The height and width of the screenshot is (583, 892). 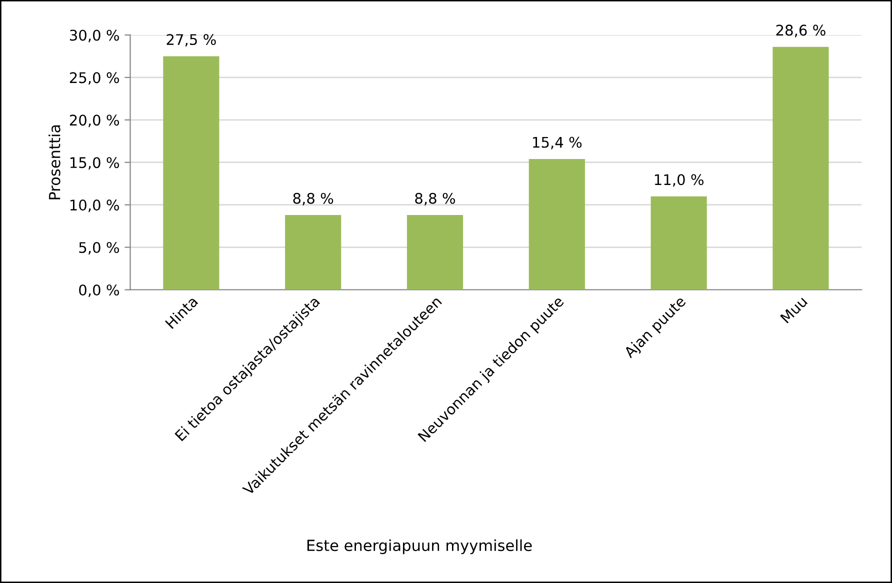 What do you see at coordinates (557, 143) in the screenshot?
I see `data-label: 15,4 %` at bounding box center [557, 143].